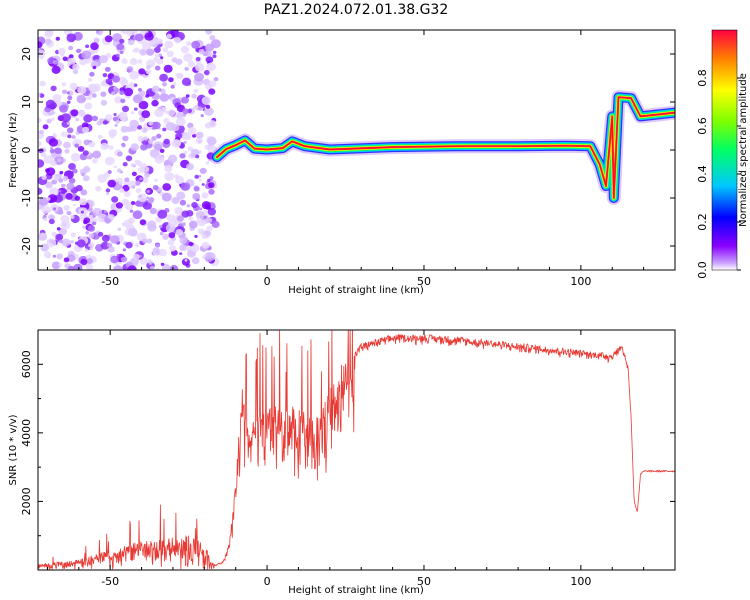  What do you see at coordinates (26, 198) in the screenshot?
I see `y-tick-label: -10` at bounding box center [26, 198].